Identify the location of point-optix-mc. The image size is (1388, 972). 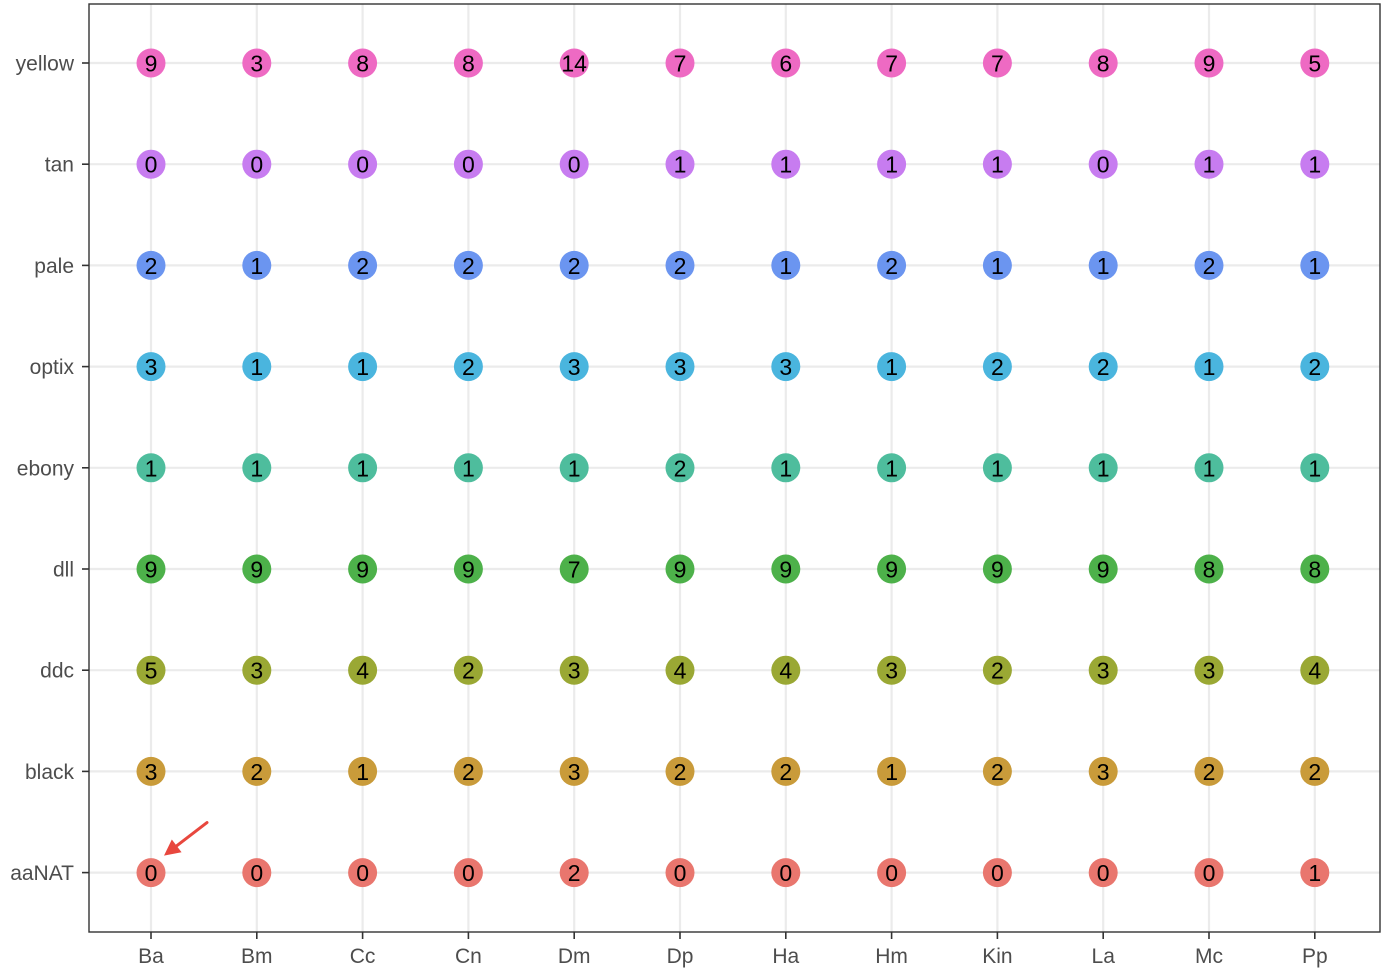
(1209, 367).